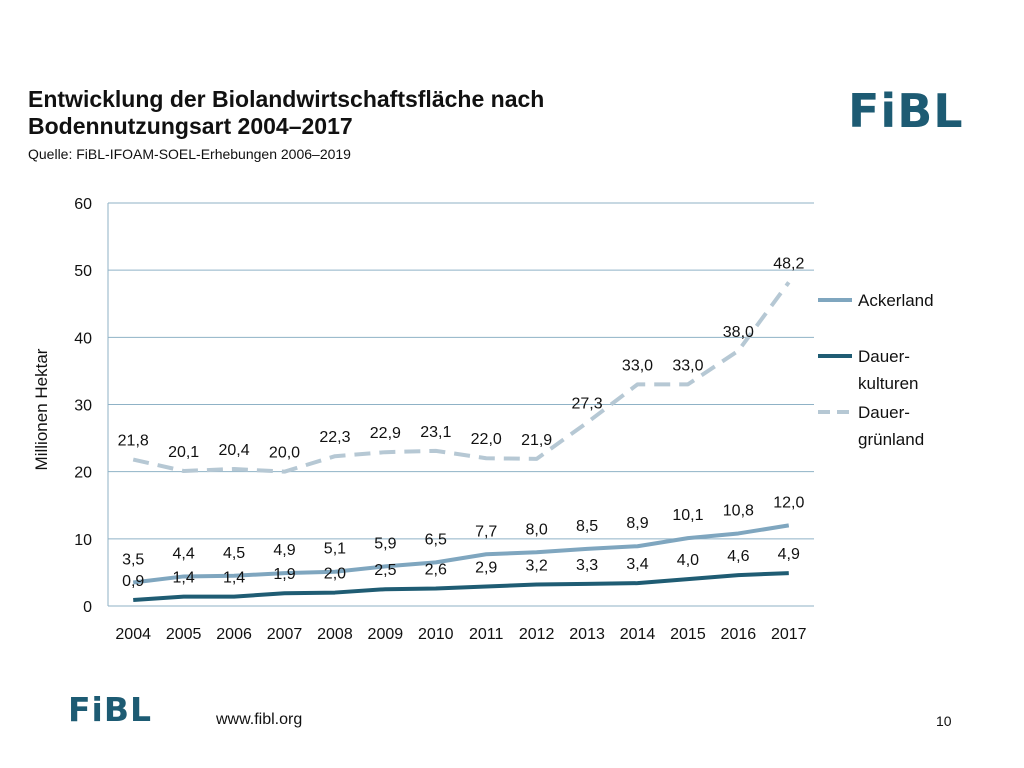 This screenshot has height=768, width=1024. Describe the element at coordinates (688, 634) in the screenshot. I see `x-tick-label-2015: 2015` at that location.